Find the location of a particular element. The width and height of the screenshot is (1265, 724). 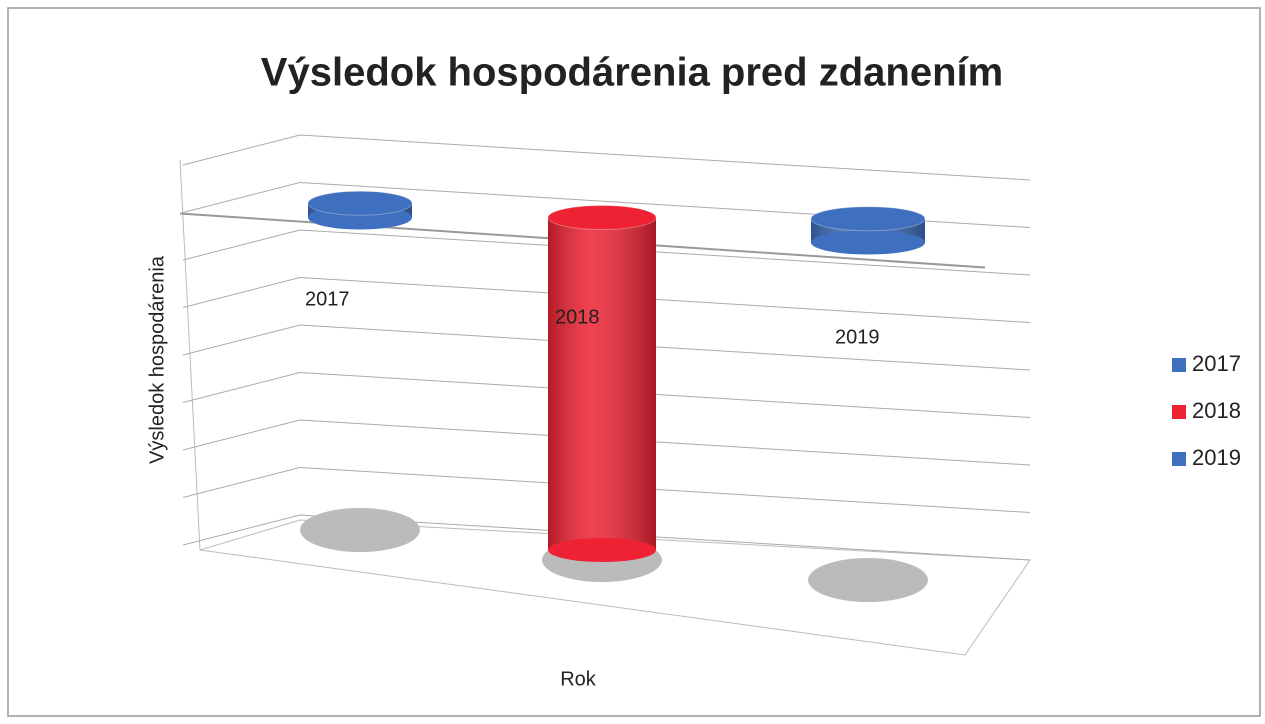

category-label: 2019 is located at coordinates (857, 337).